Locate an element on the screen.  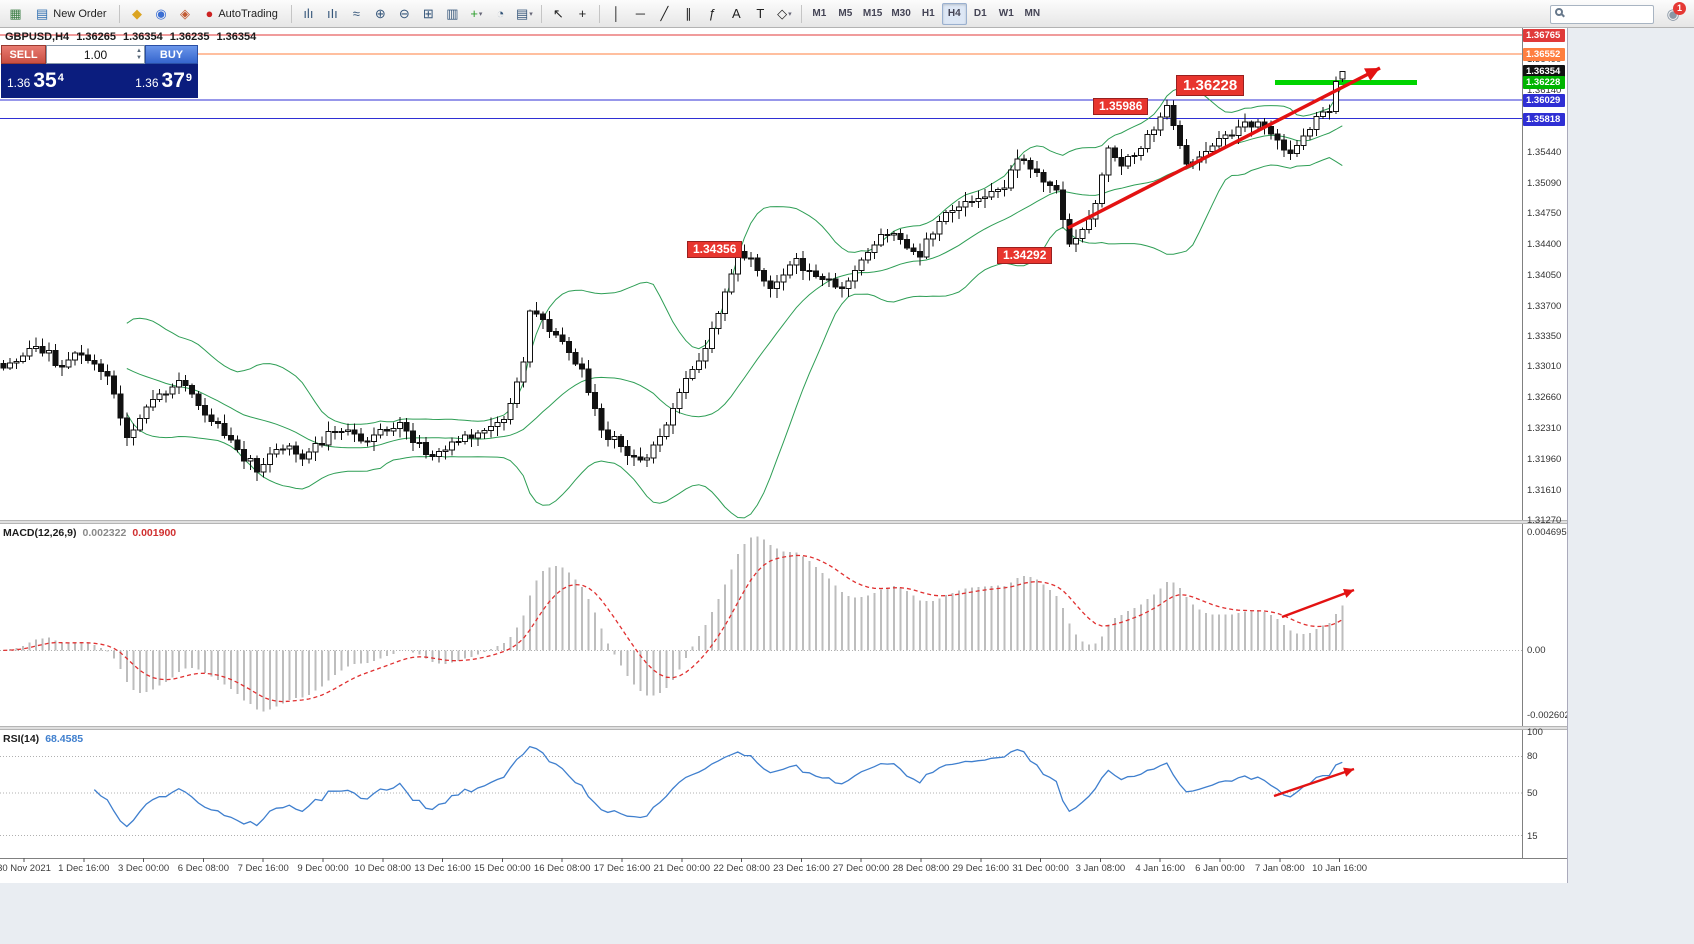
timeframe-m5-button: M5 is located at coordinates (845, 13).